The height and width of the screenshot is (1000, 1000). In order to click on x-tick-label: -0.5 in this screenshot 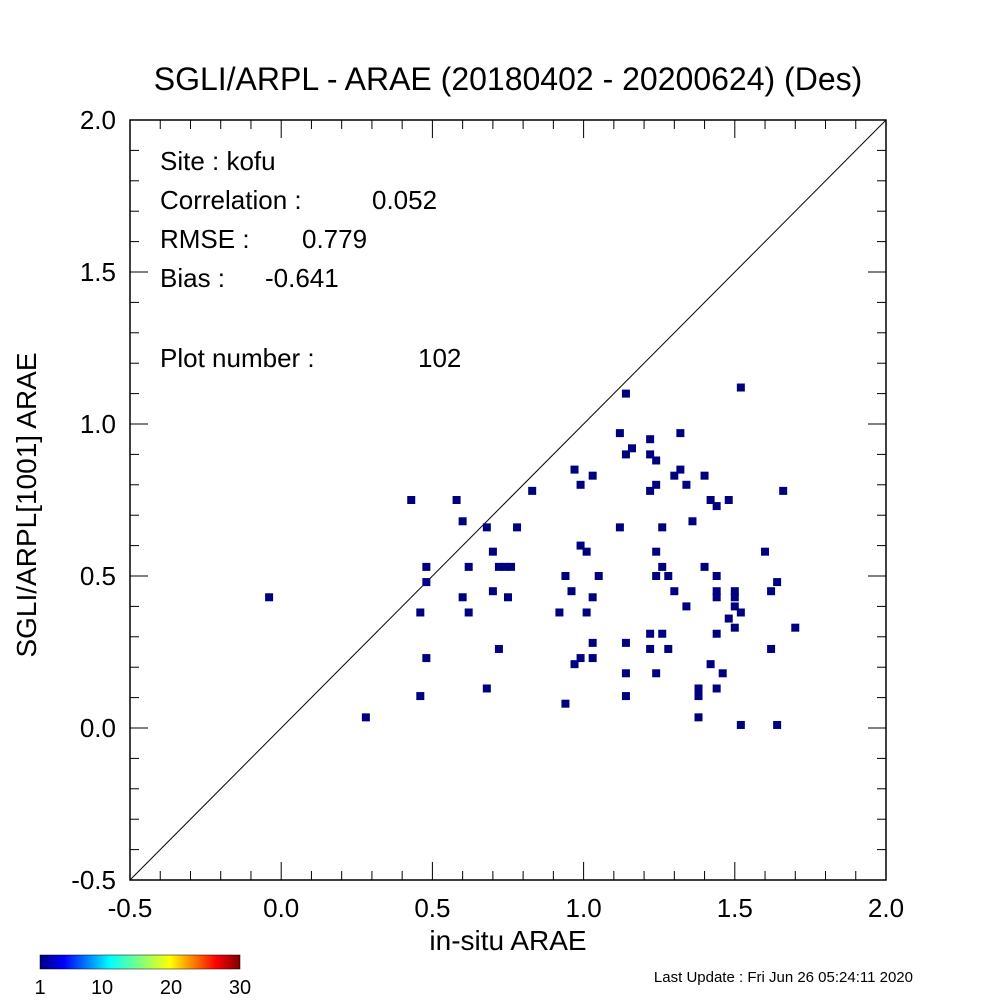, I will do `click(130, 908)`.